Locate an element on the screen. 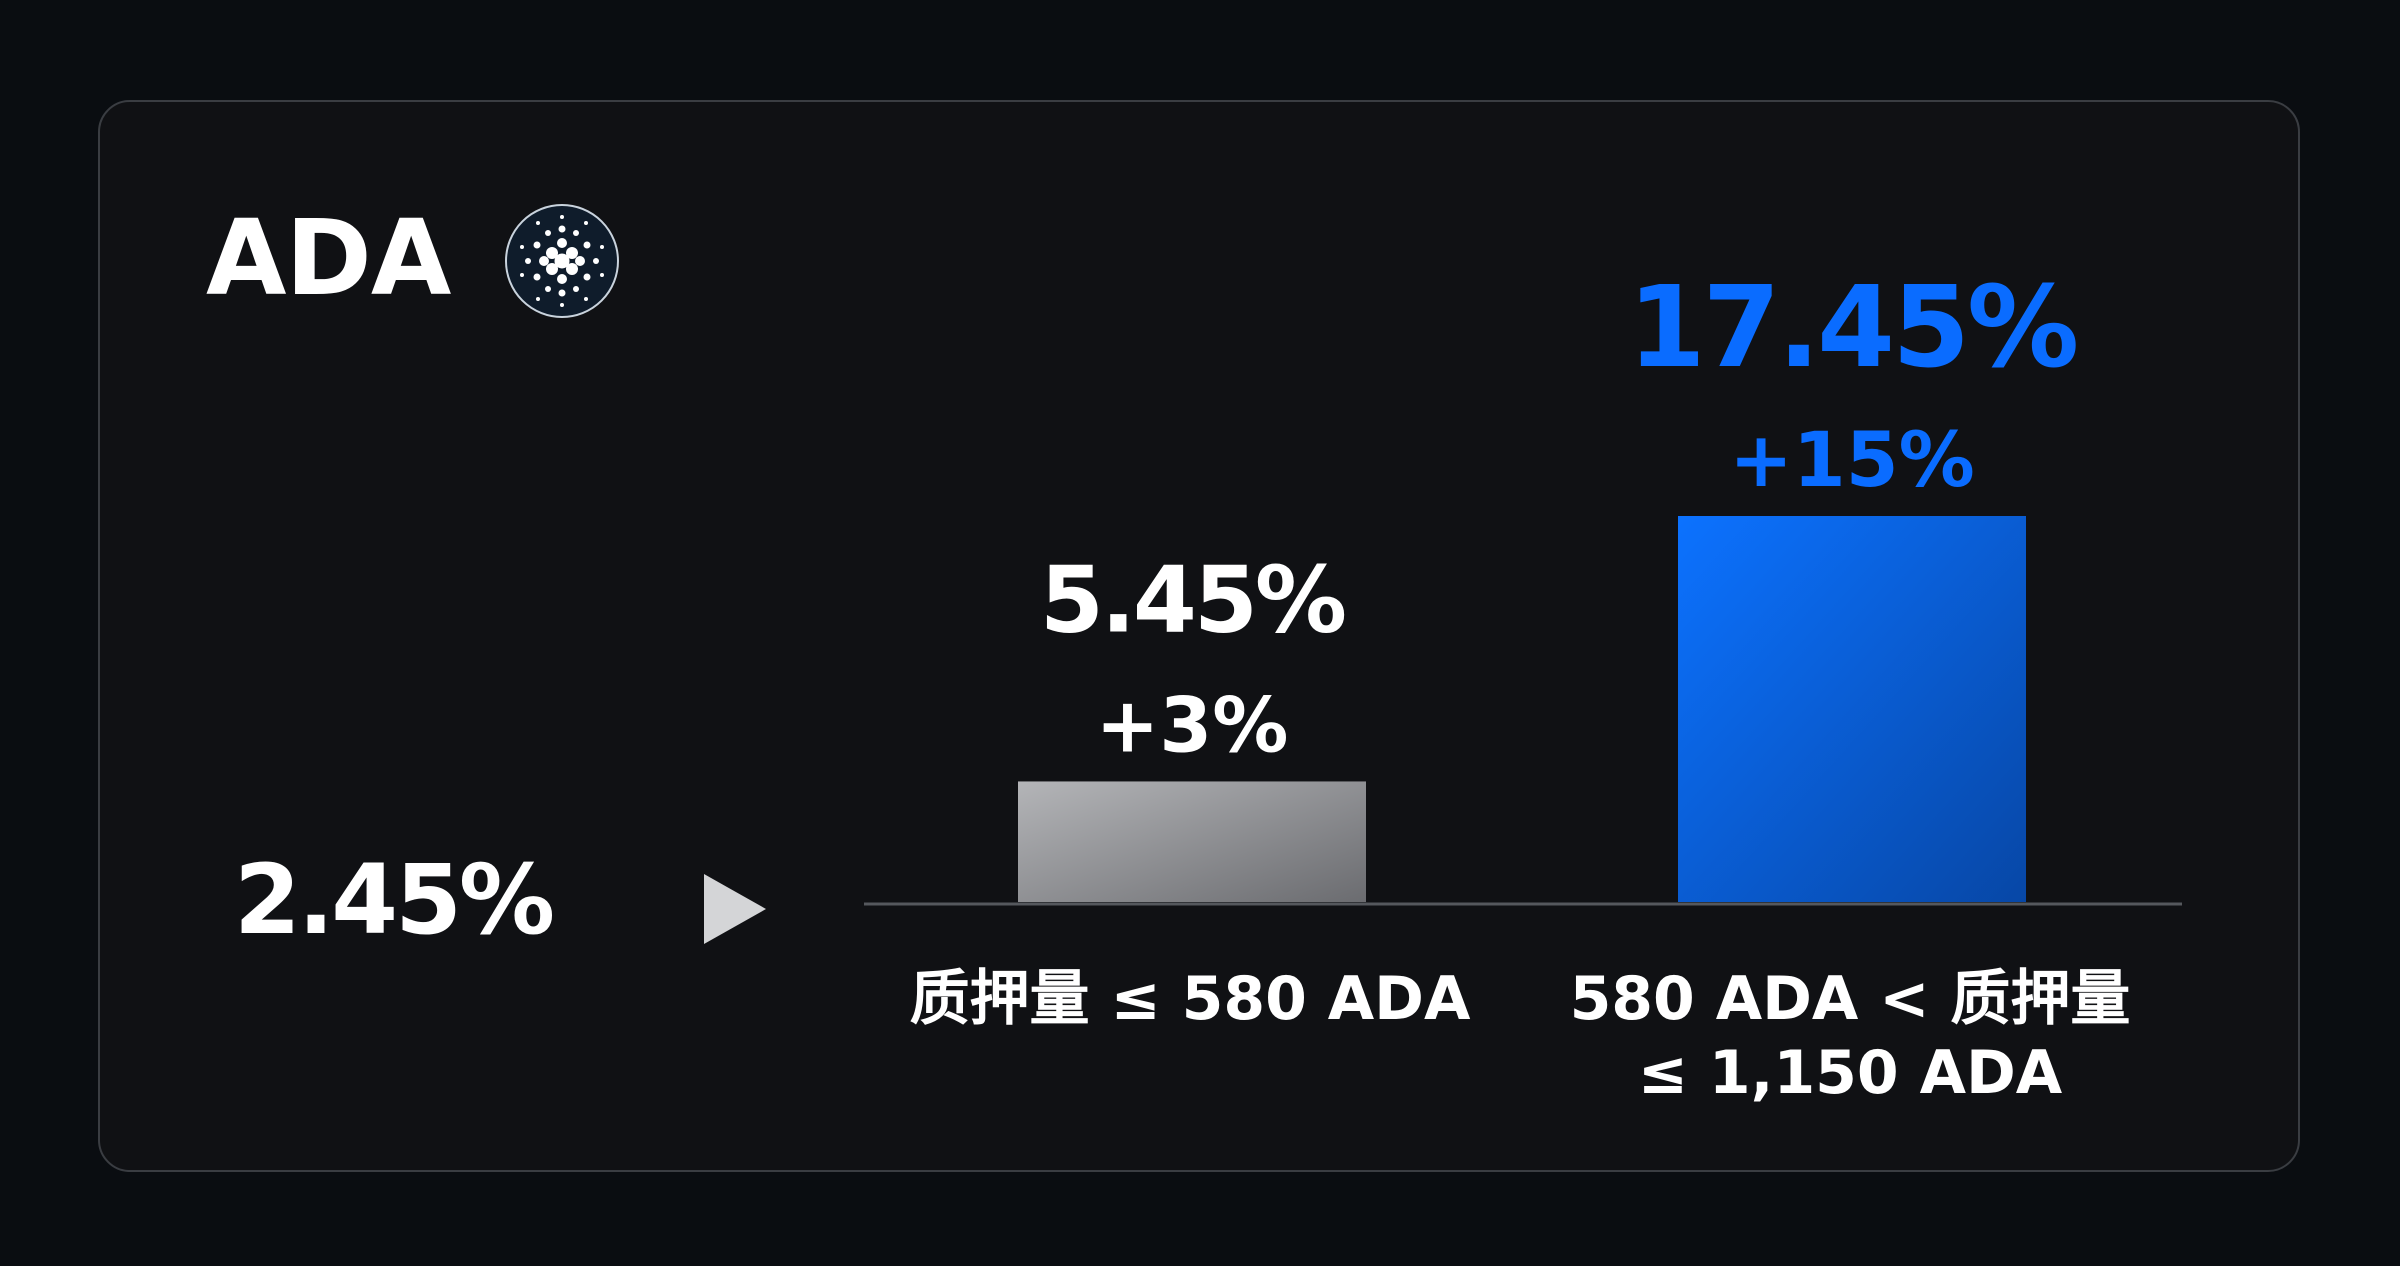 This screenshot has height=1266, width=2400. category-label-1-line-1: ≤ 1,150 ADA is located at coordinates (1850, 1073).